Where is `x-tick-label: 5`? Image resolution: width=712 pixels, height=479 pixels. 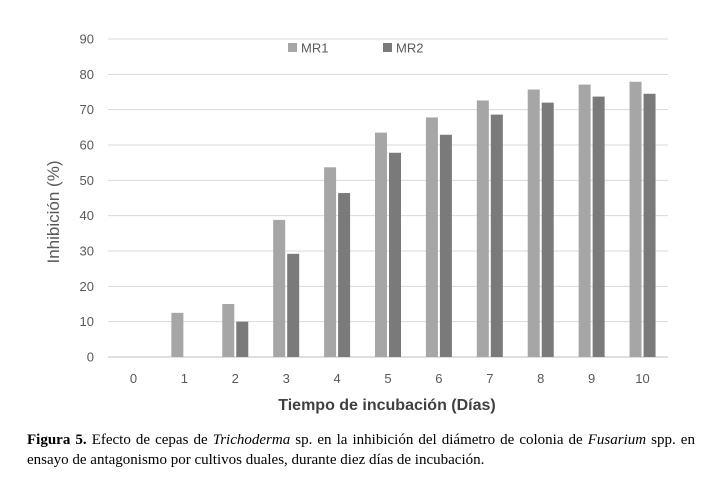 x-tick-label: 5 is located at coordinates (387, 378).